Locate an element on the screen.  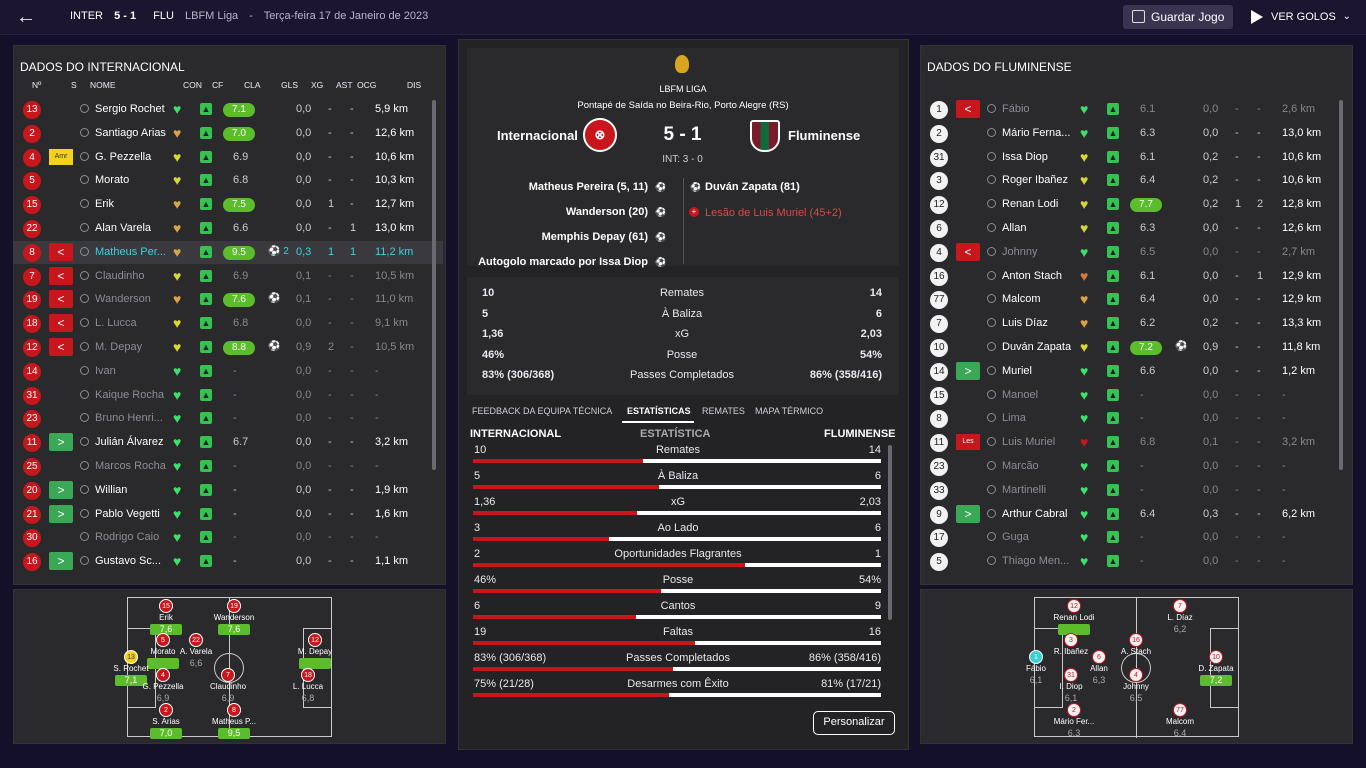
player-position-marker: 2 is located at coordinates (166, 710).